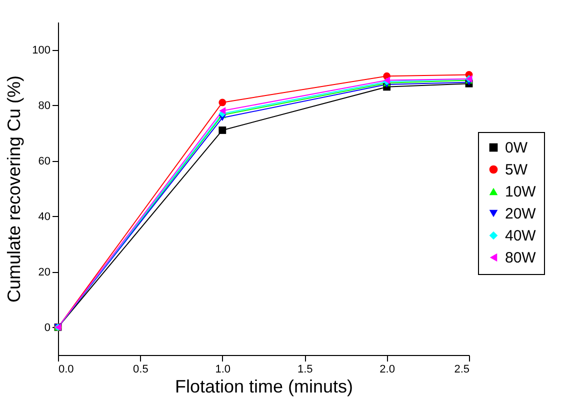  I want to click on y-tick-label: 40, so click(44, 216).